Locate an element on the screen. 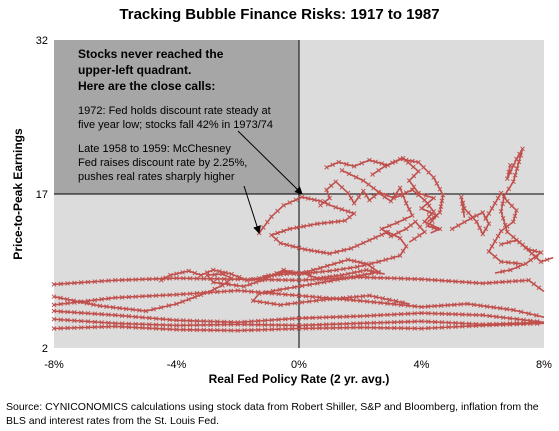 Image resolution: width=559 pixels, height=431 pixels. series-markers is located at coordinates (470, 215).